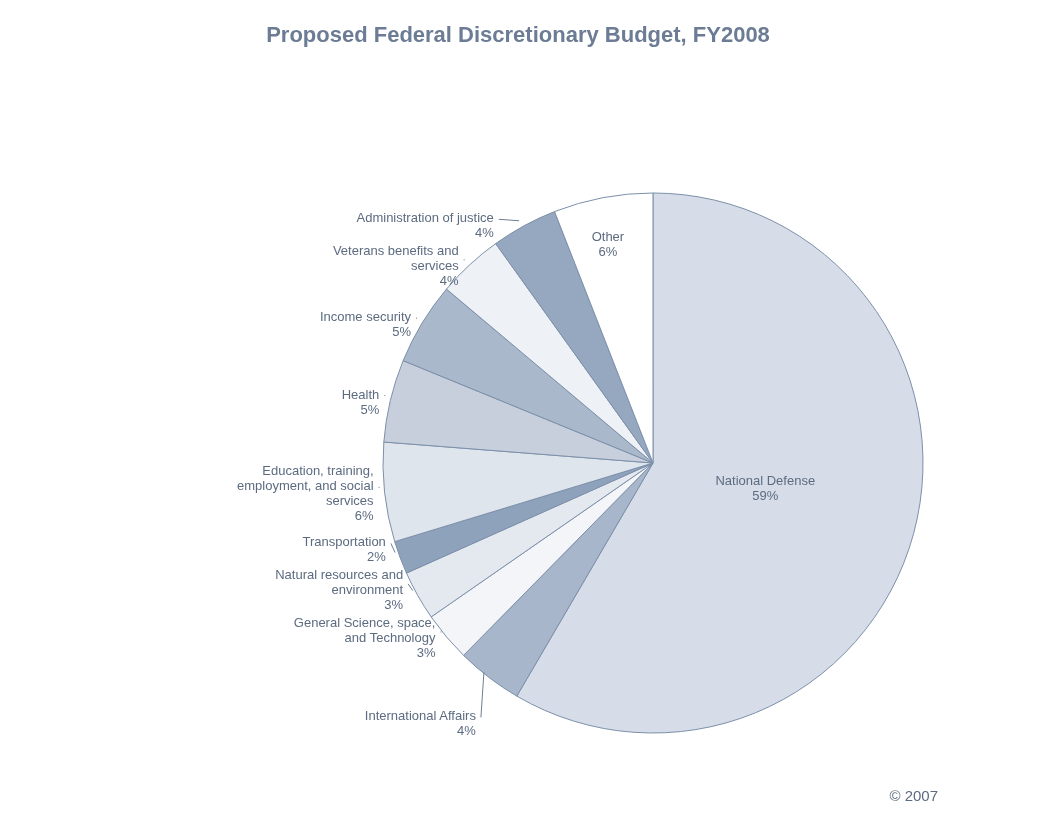 The image size is (1040, 828). Describe the element at coordinates (420, 716) in the screenshot. I see `slice-label: International Affairs` at that location.